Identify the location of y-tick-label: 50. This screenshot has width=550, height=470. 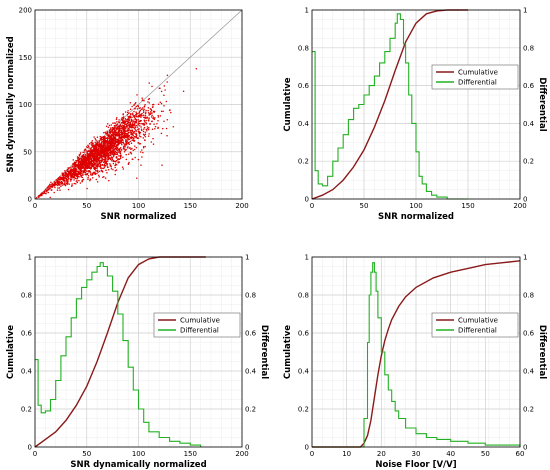
(27, 152).